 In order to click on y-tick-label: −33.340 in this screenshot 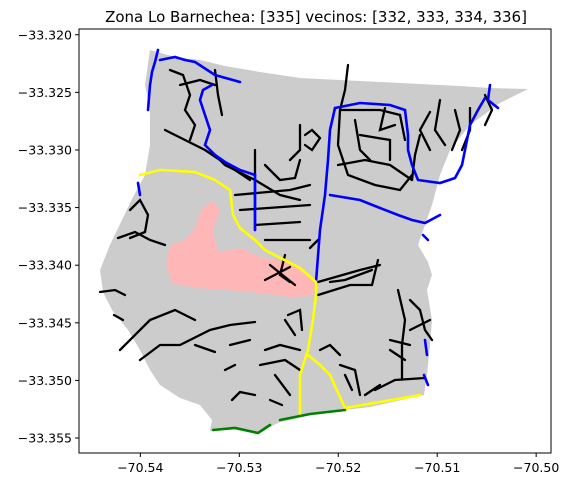, I will do `click(45, 265)`.